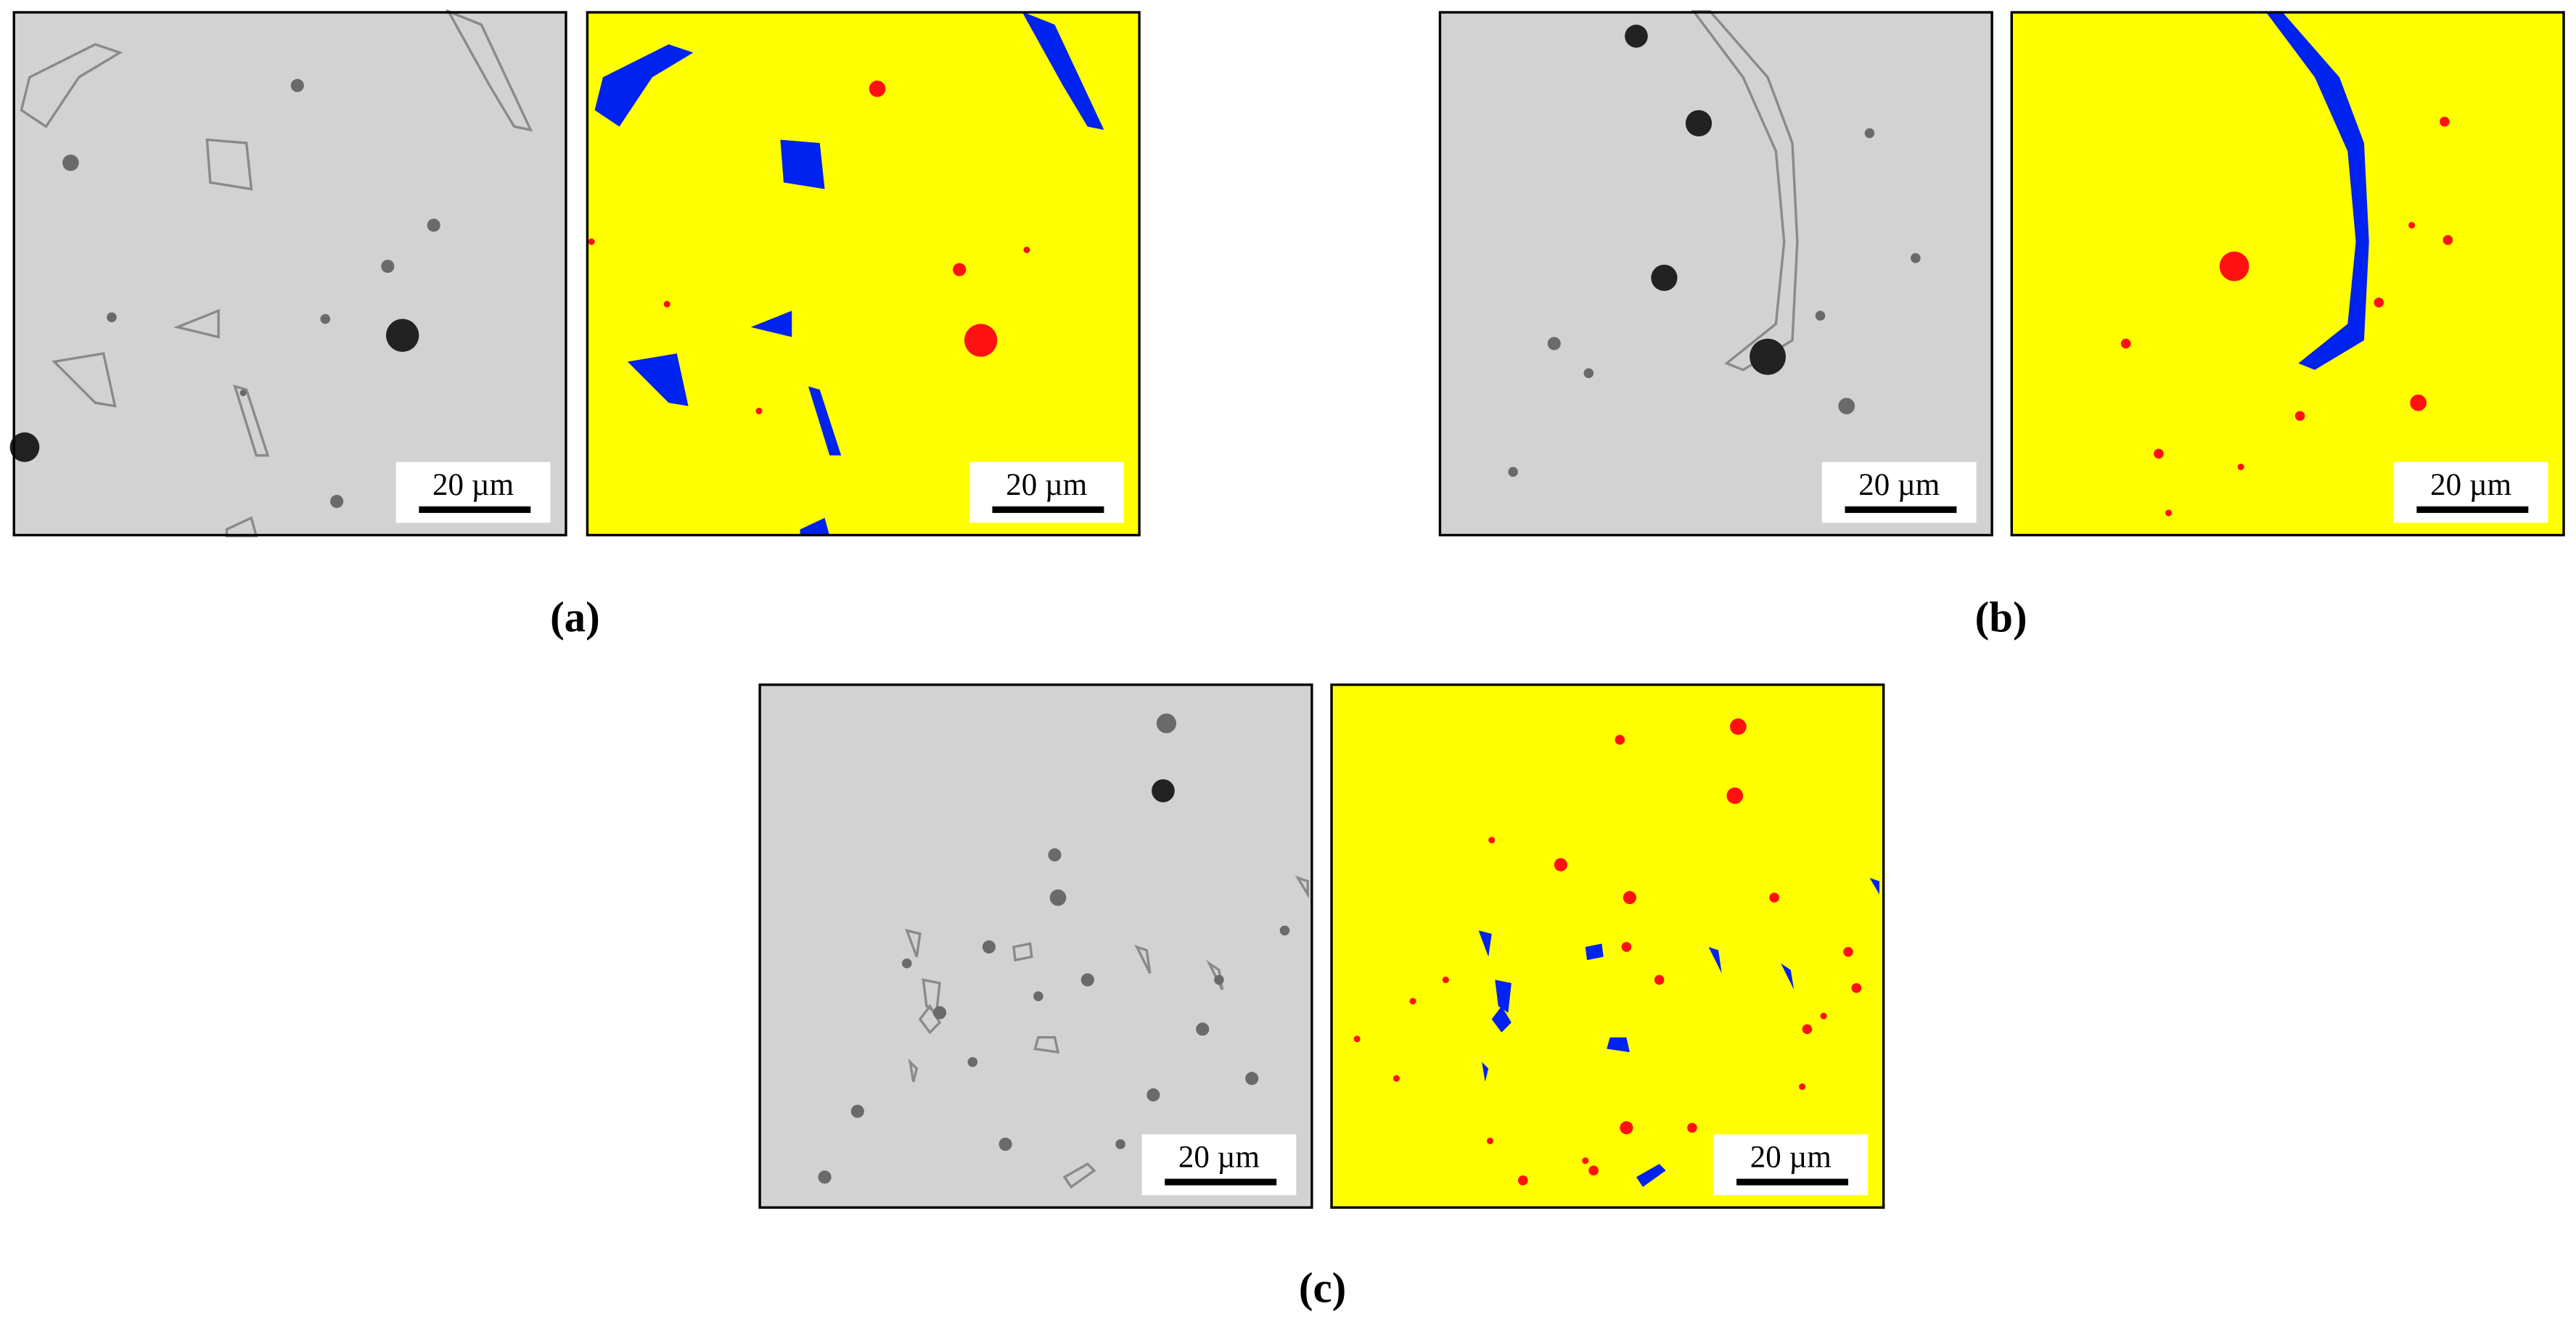  What do you see at coordinates (1322, 1287) in the screenshot?
I see `panel-label: (c)` at bounding box center [1322, 1287].